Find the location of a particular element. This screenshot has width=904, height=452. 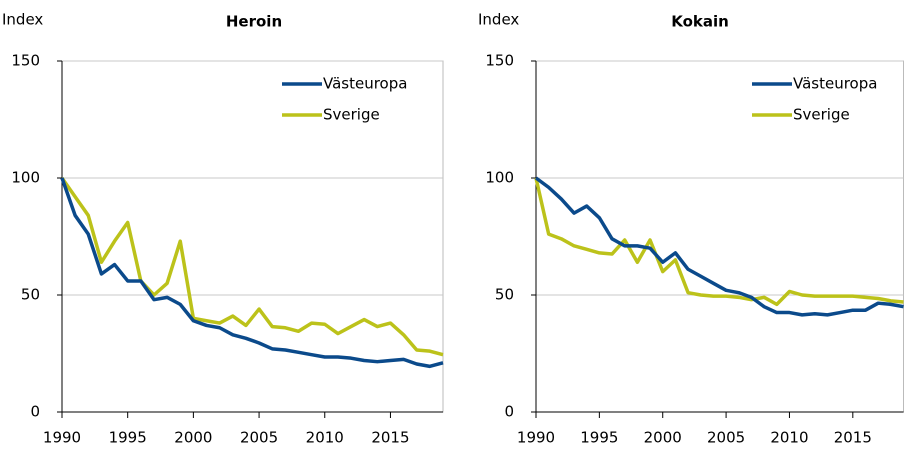

chart-title: Kokain is located at coordinates (700, 22).